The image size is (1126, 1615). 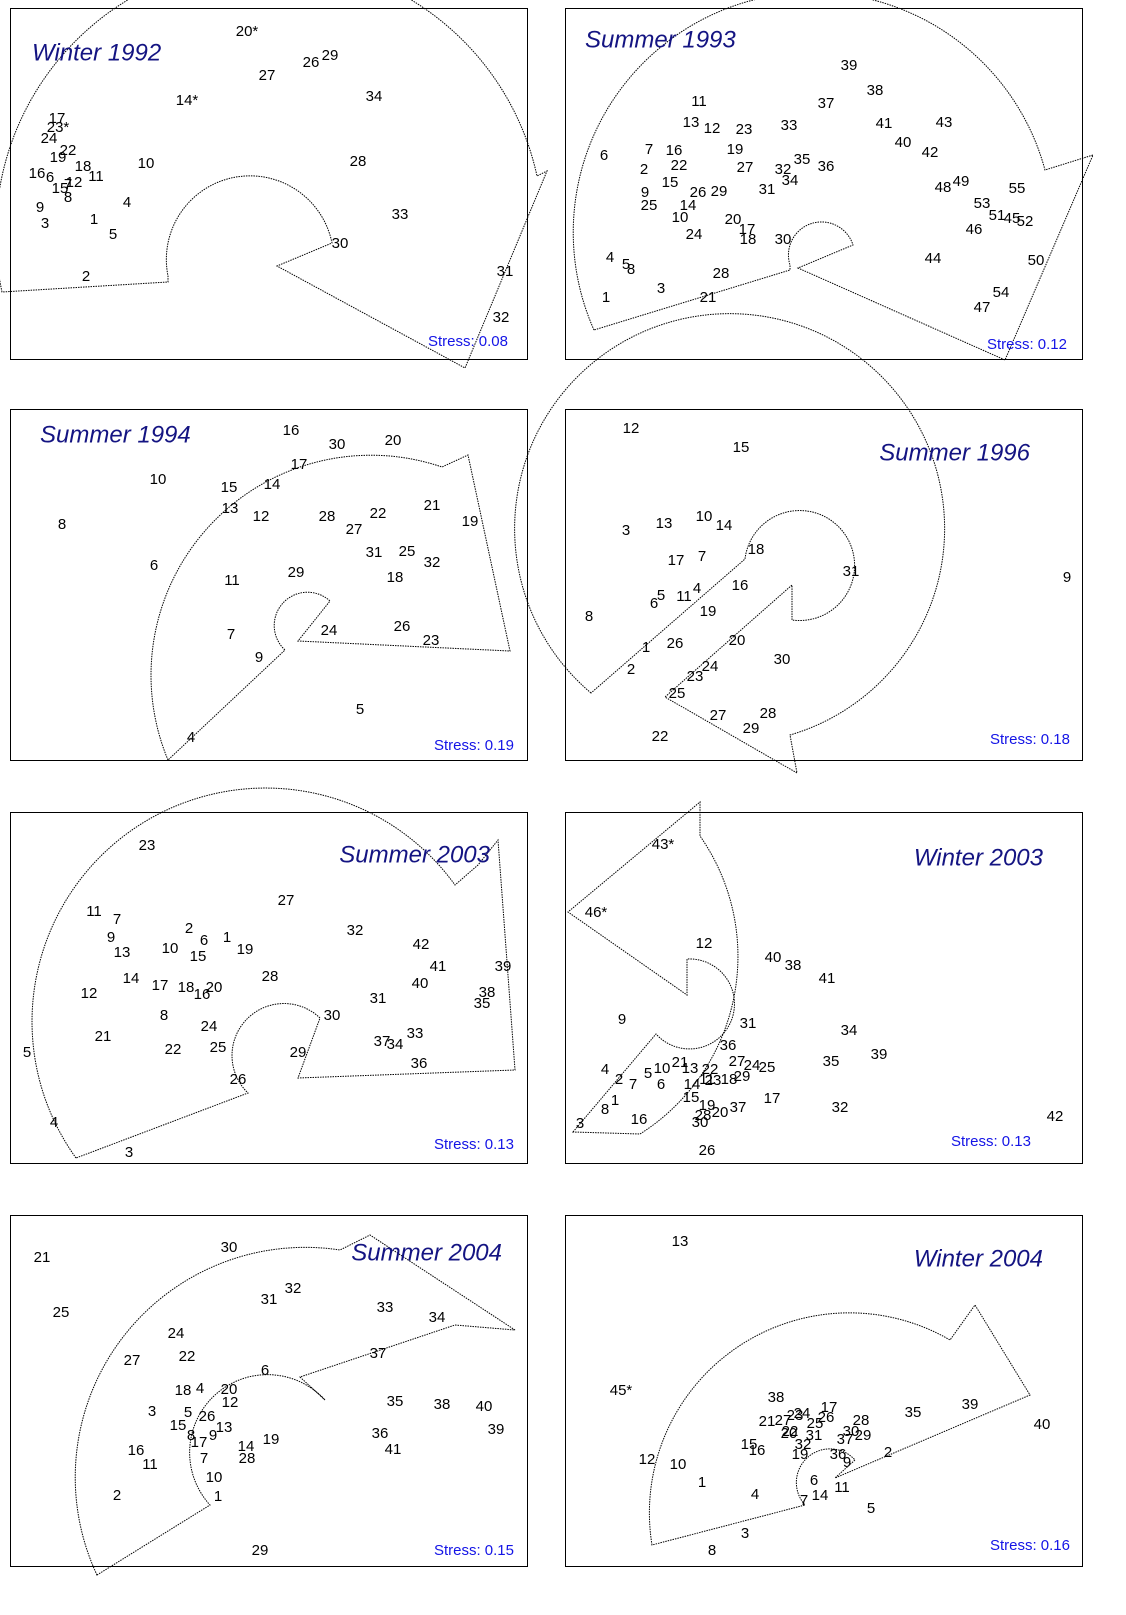 What do you see at coordinates (704, 516) in the screenshot?
I see `sample-point: 10` at bounding box center [704, 516].